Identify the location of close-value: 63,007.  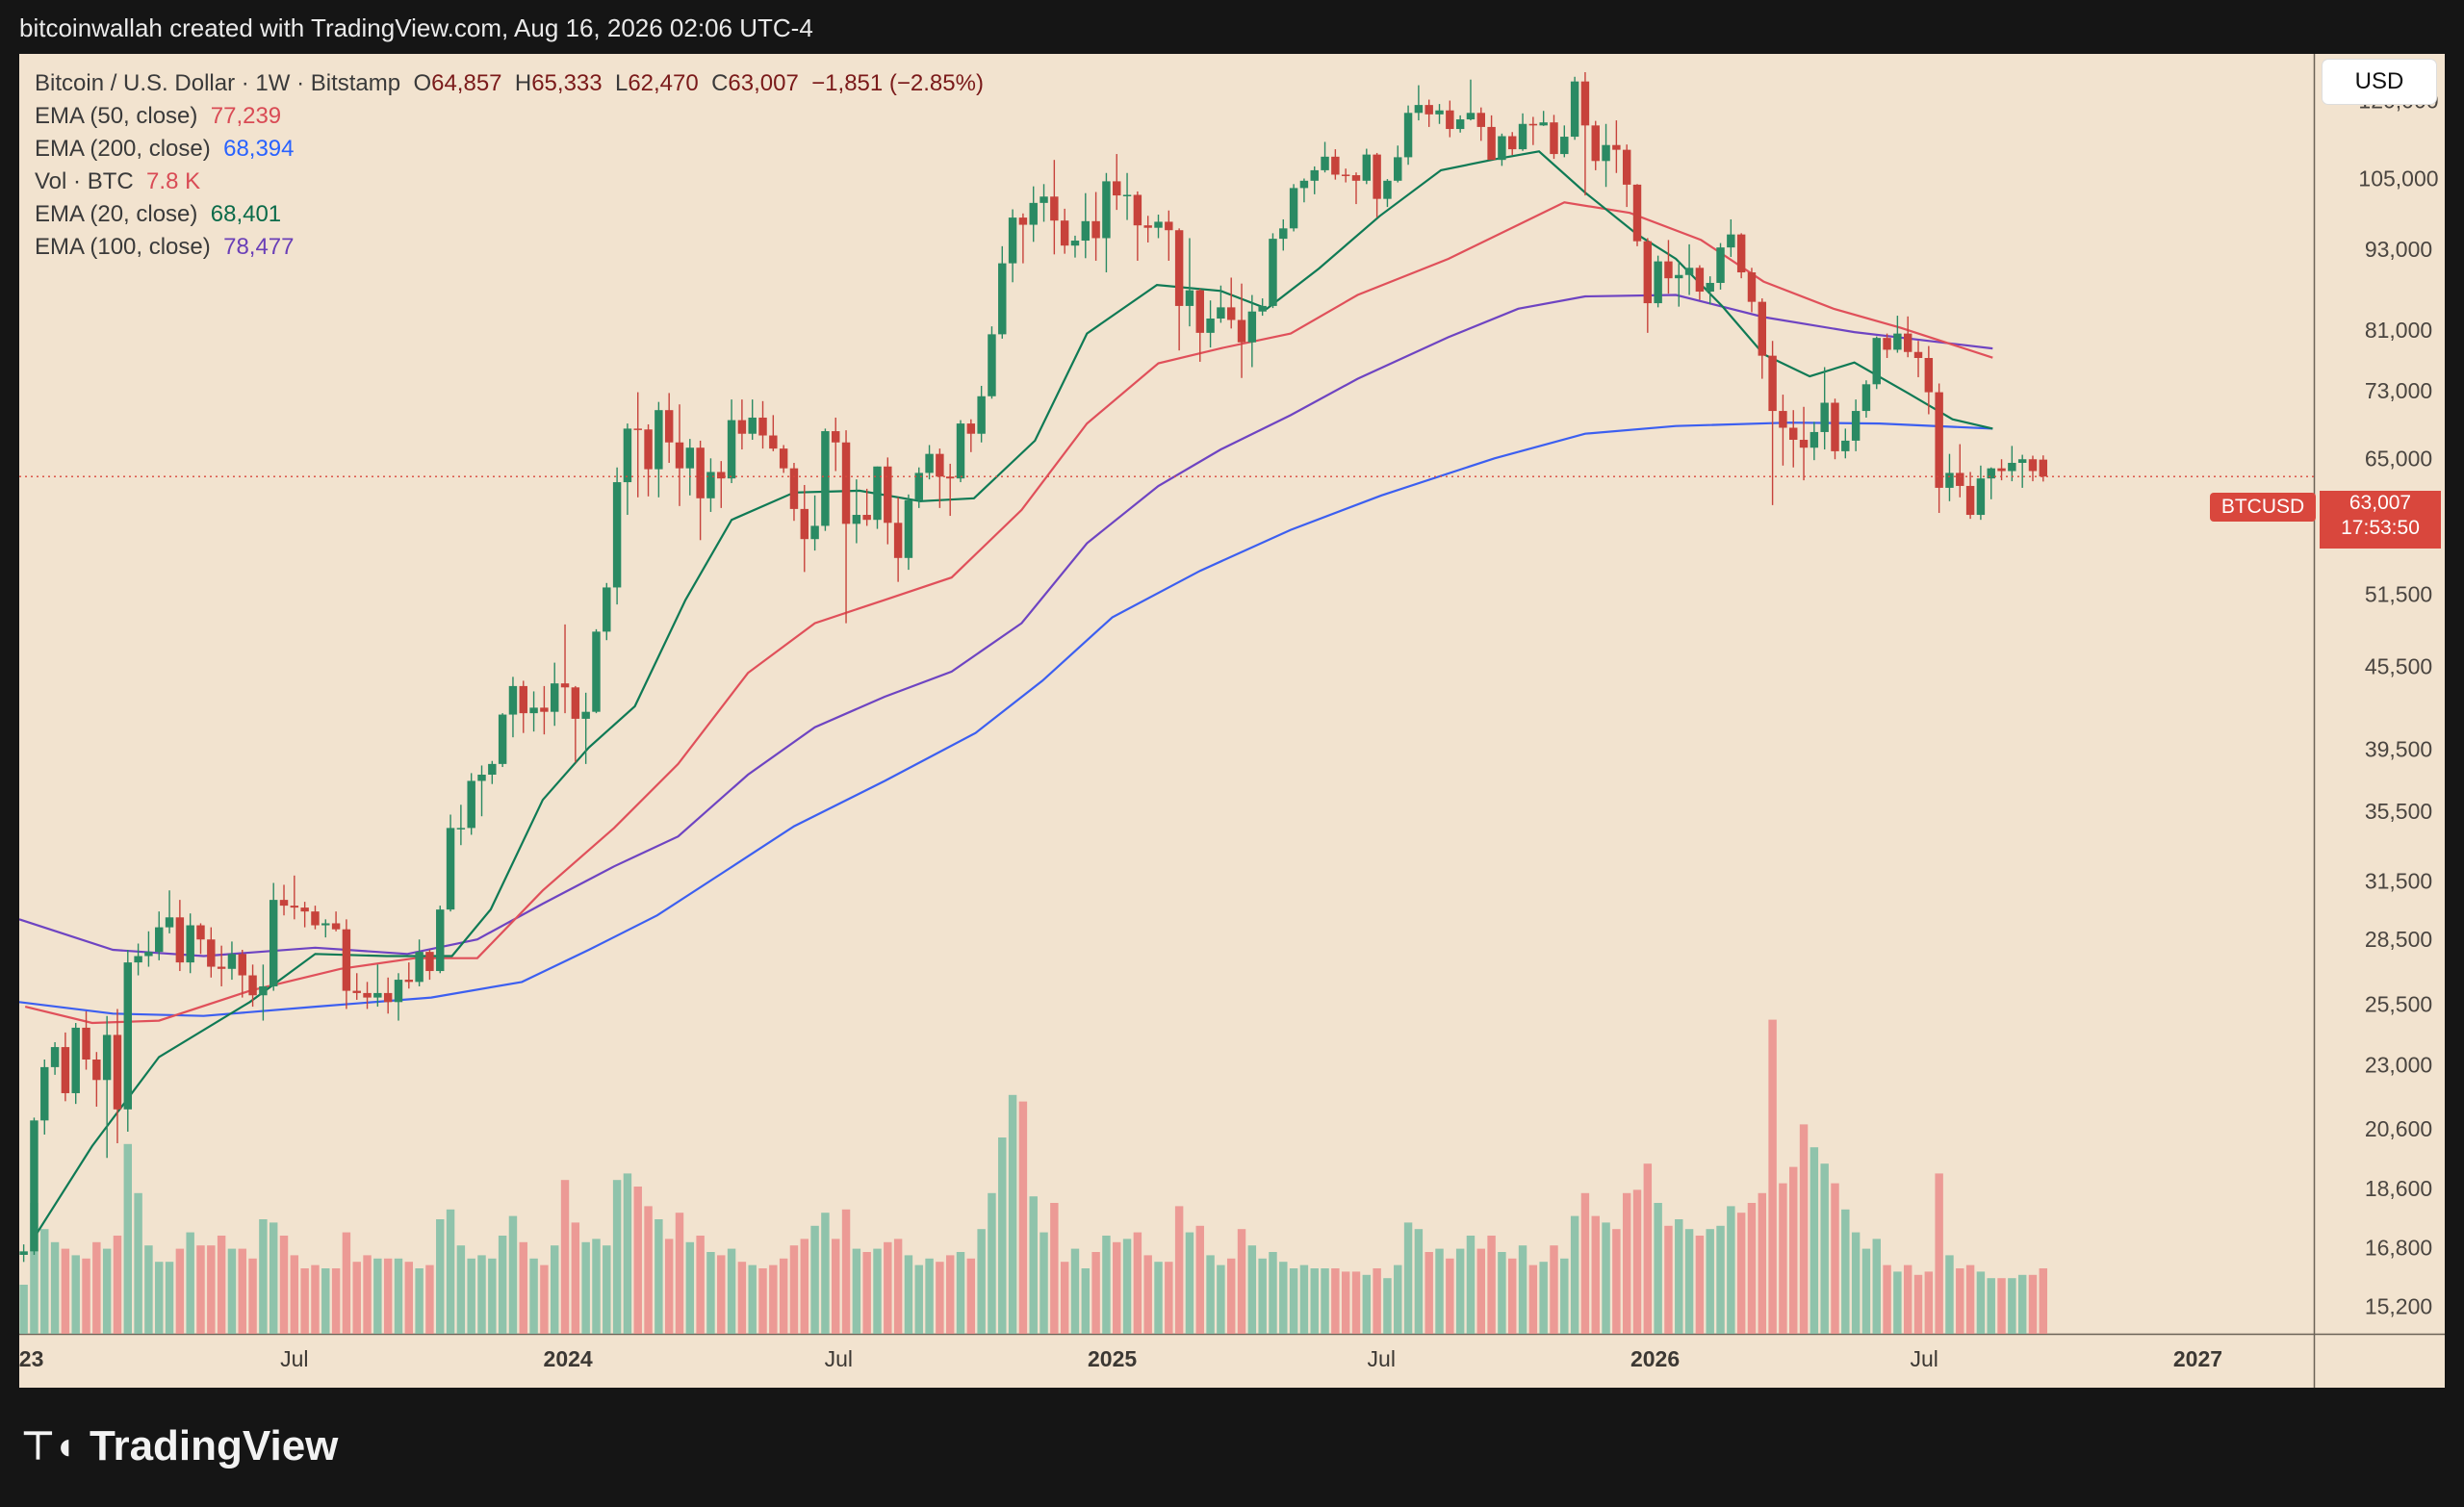
(763, 83).